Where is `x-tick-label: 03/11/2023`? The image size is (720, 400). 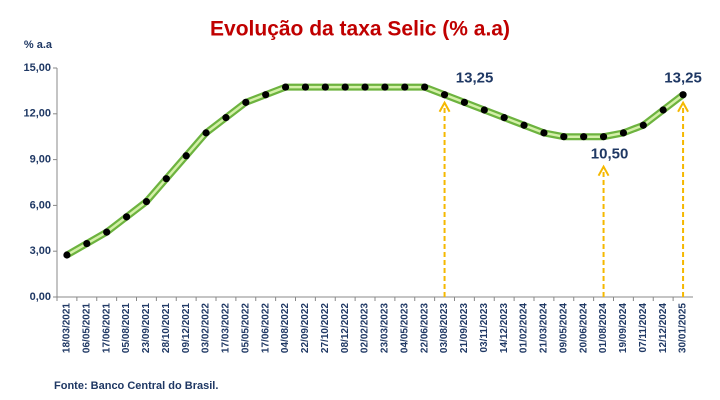
x-tick-label: 03/11/2023 is located at coordinates (484, 328).